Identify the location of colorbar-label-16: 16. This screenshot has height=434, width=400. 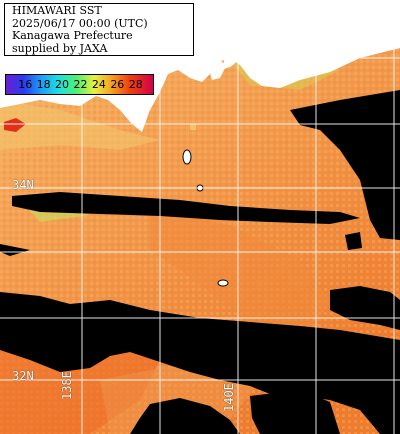
(25, 84).